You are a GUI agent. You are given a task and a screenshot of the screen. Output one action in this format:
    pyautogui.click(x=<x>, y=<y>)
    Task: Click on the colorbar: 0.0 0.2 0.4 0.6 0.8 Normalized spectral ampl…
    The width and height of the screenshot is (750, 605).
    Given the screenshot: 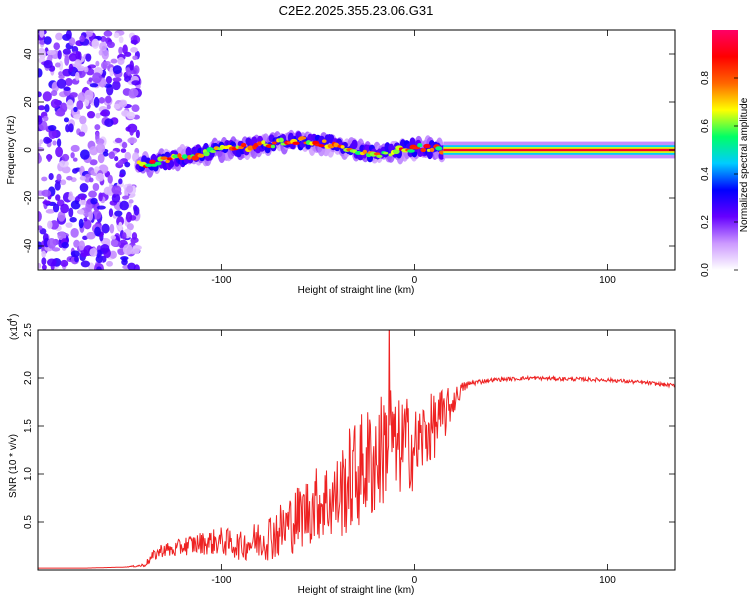 What is the action you would take?
    pyautogui.click(x=725, y=153)
    